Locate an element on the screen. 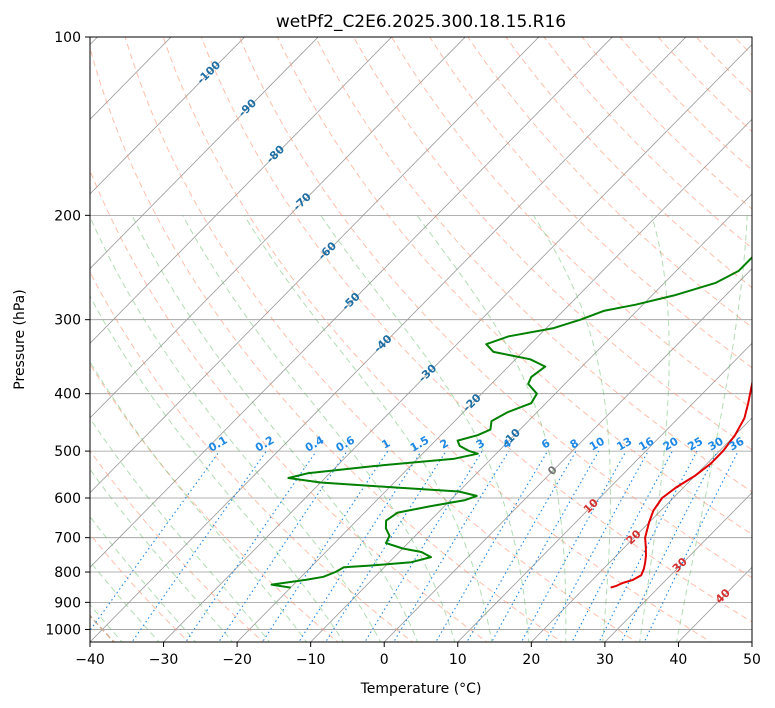  x-tick-label: −20 is located at coordinates (237, 660).